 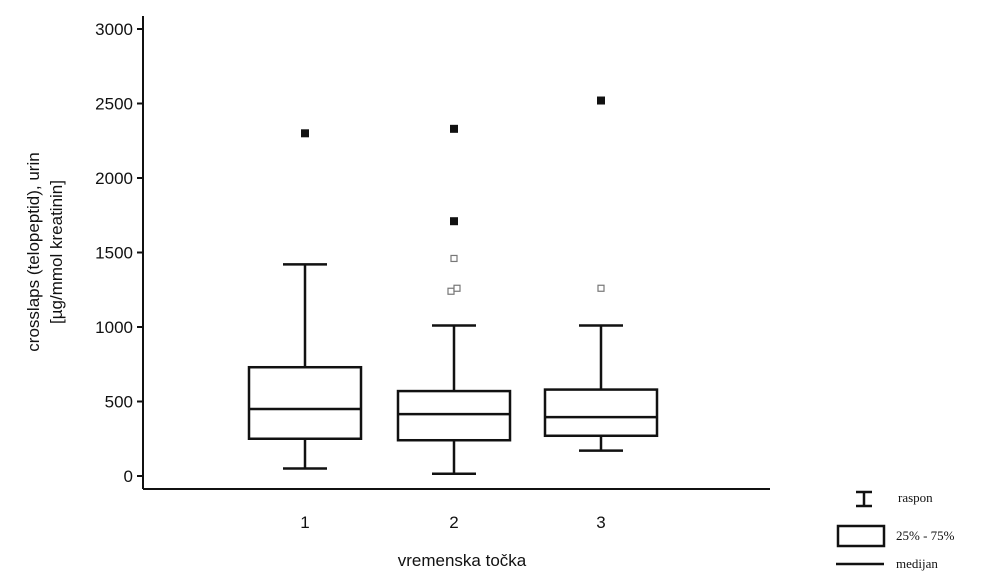 What do you see at coordinates (119, 402) in the screenshot?
I see `y-tick-label: 500` at bounding box center [119, 402].